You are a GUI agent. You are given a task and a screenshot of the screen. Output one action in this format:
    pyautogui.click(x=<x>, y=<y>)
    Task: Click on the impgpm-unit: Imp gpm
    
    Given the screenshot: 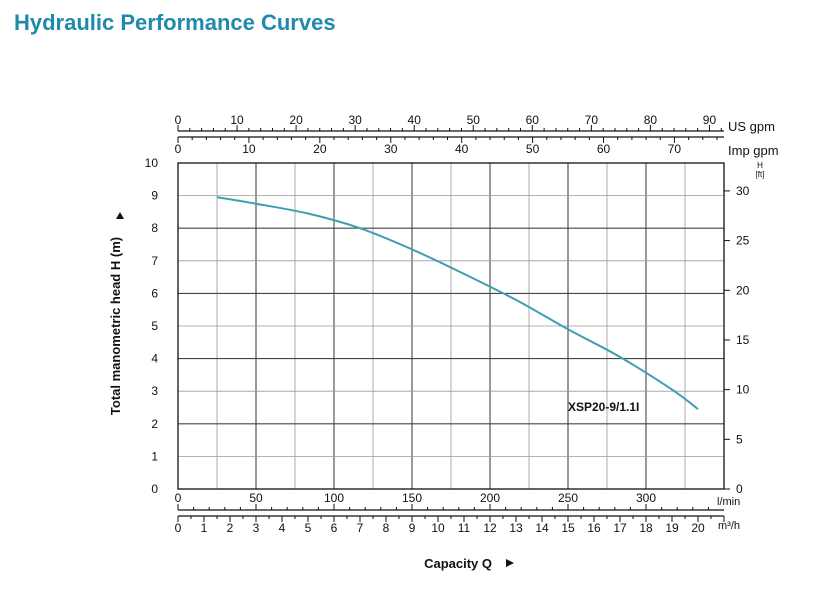 What is the action you would take?
    pyautogui.click(x=753, y=150)
    